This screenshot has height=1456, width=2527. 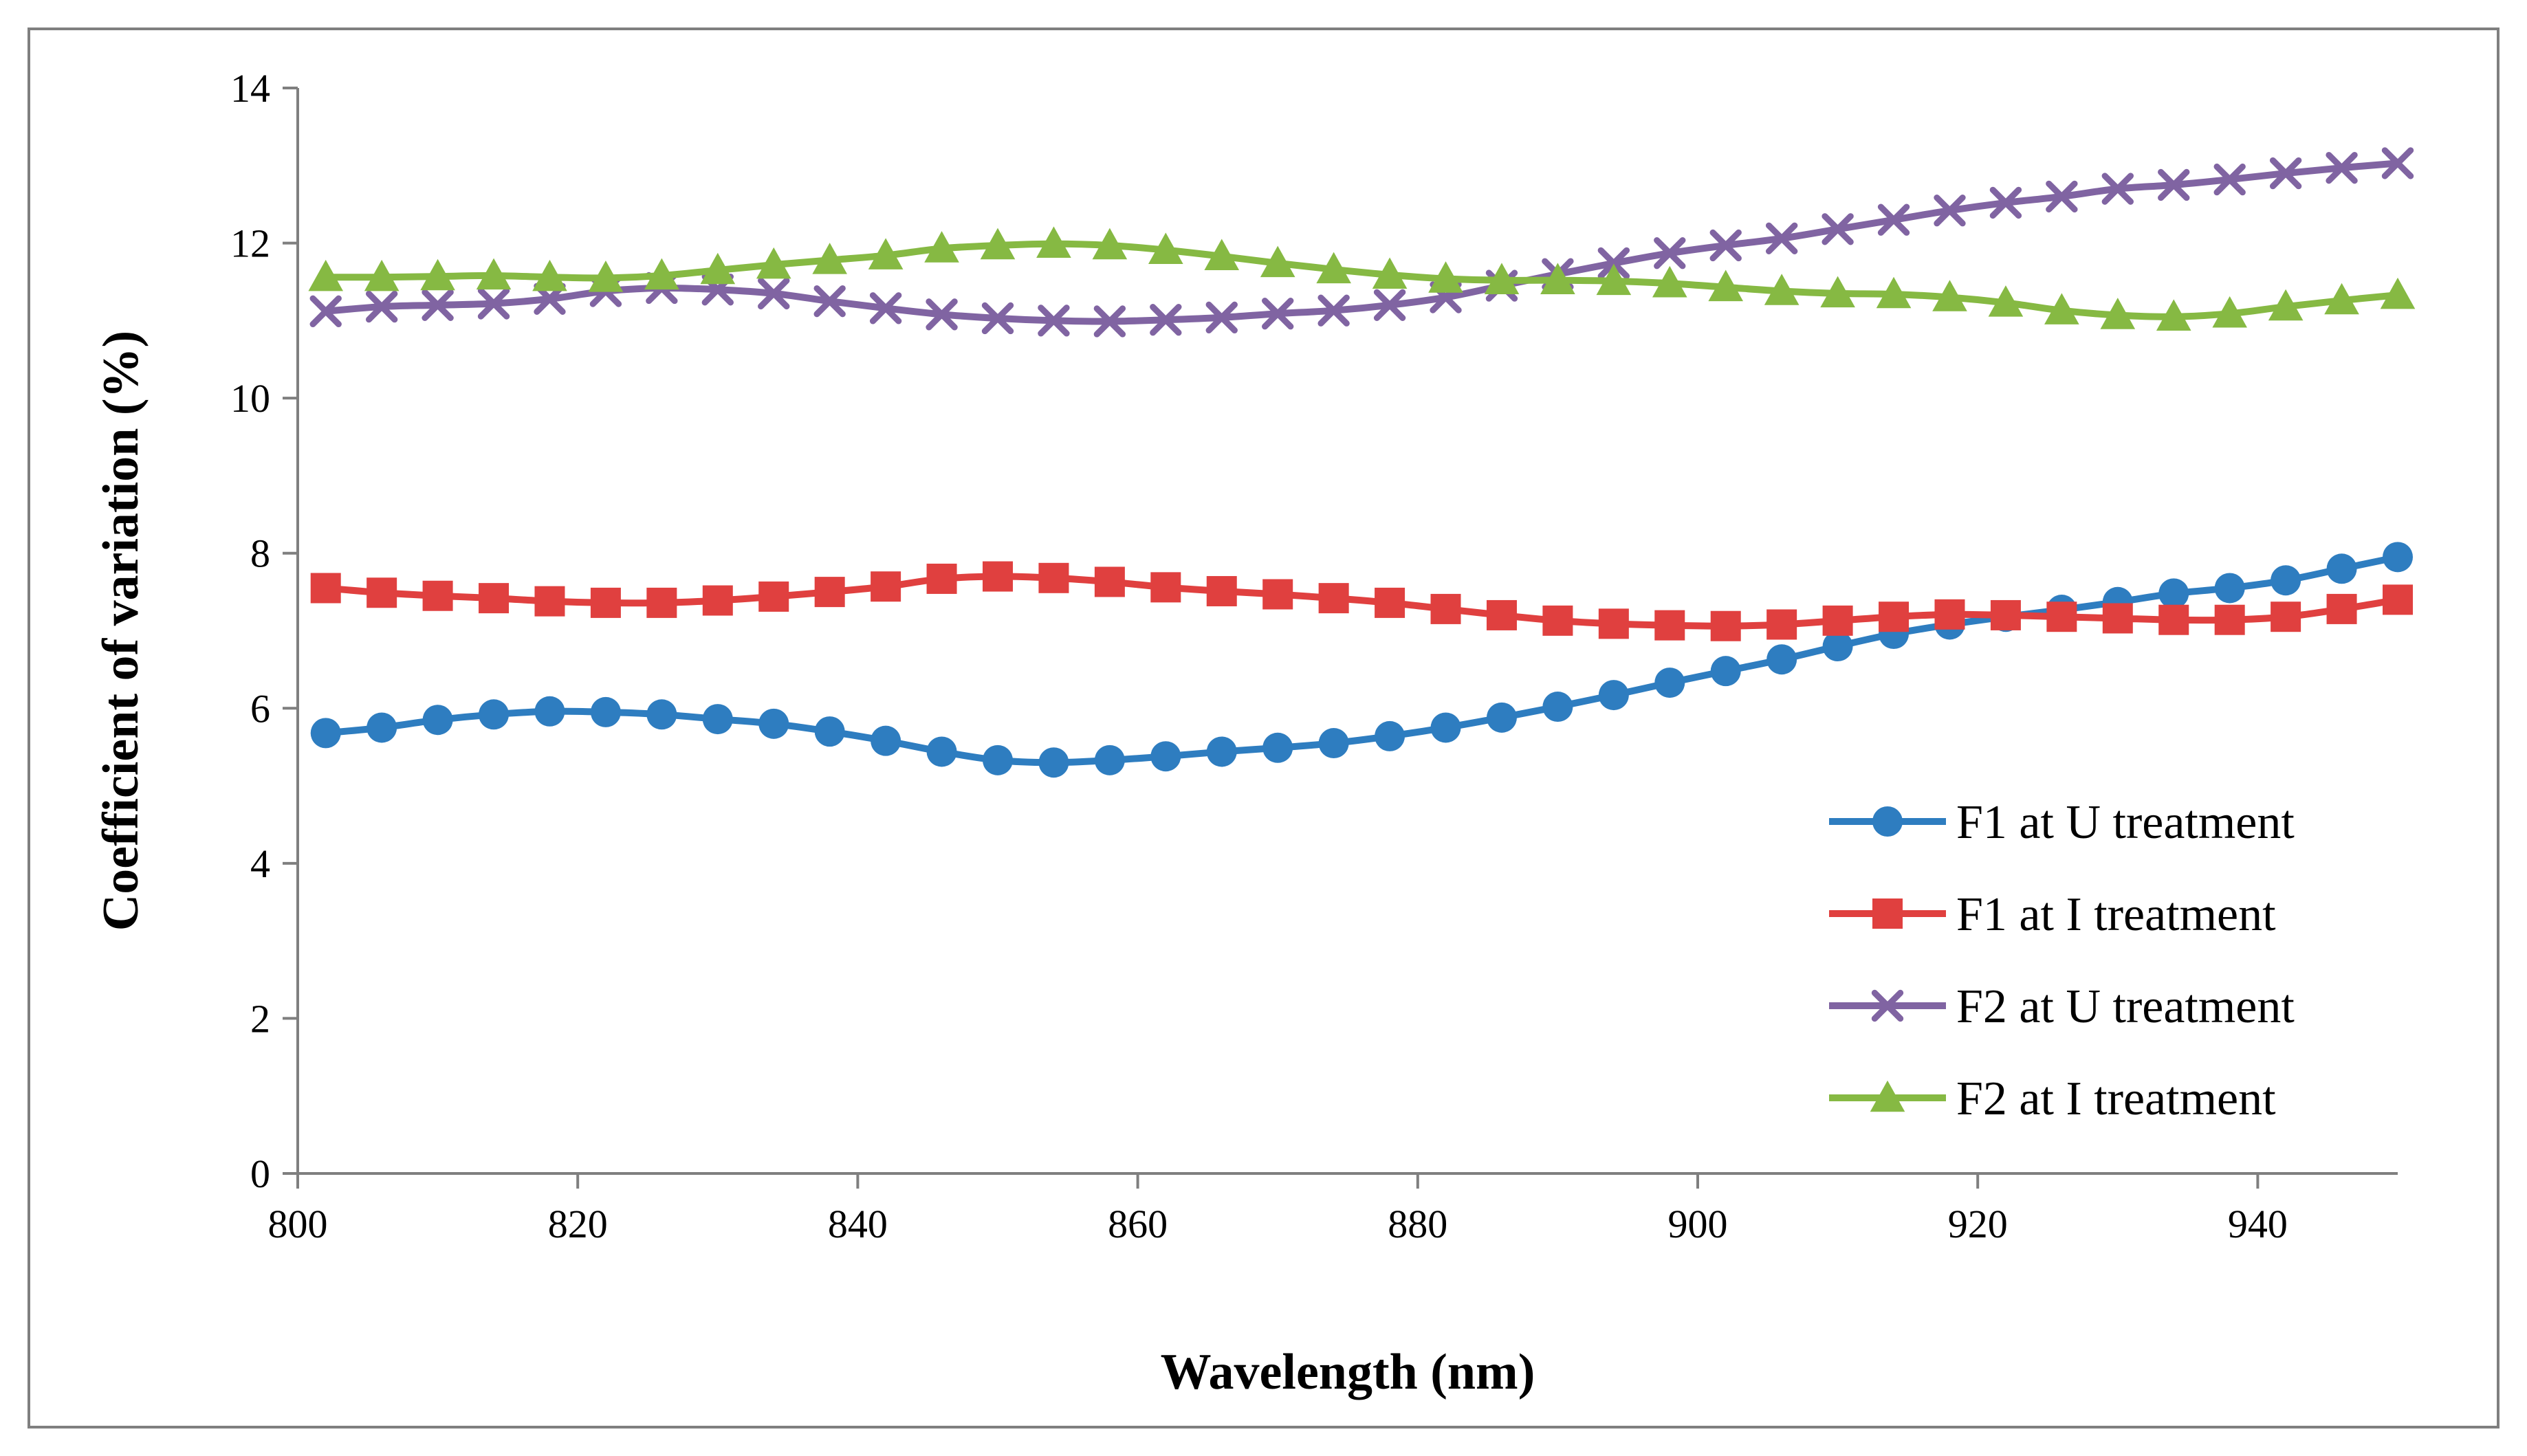 I want to click on x-tick-label: 900, so click(x=1698, y=1224).